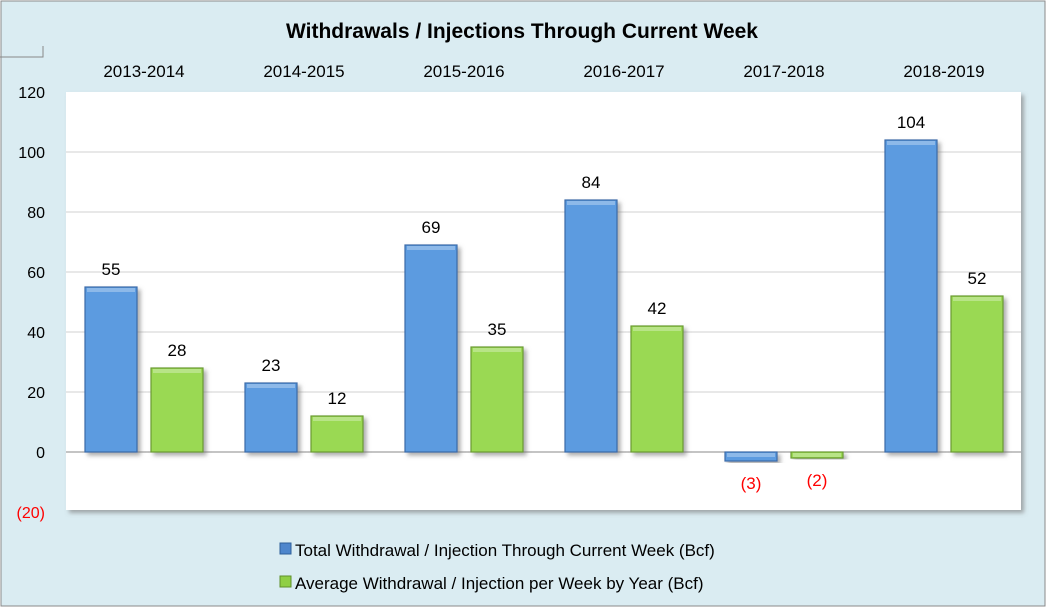  I want to click on data-label: 28, so click(177, 350).